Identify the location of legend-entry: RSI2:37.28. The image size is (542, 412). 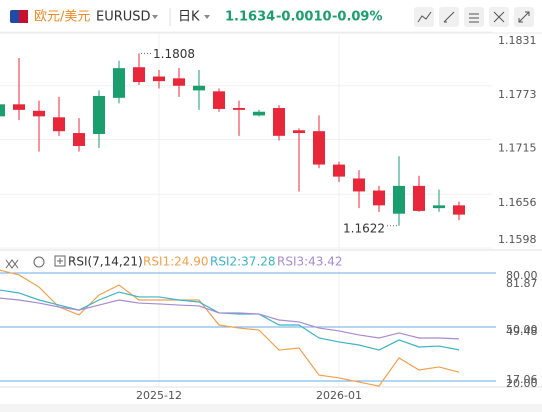
(243, 262).